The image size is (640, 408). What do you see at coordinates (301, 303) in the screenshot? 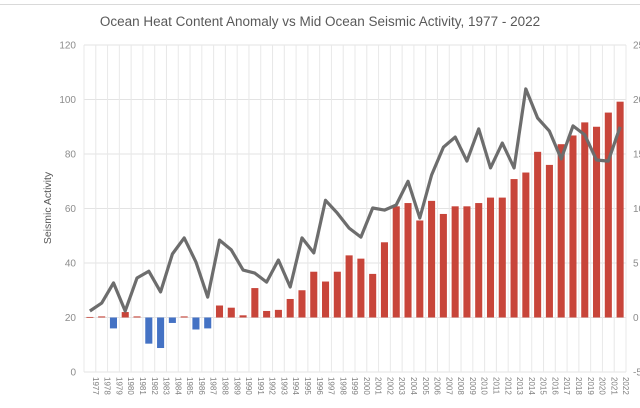
I see `bar-1995` at bounding box center [301, 303].